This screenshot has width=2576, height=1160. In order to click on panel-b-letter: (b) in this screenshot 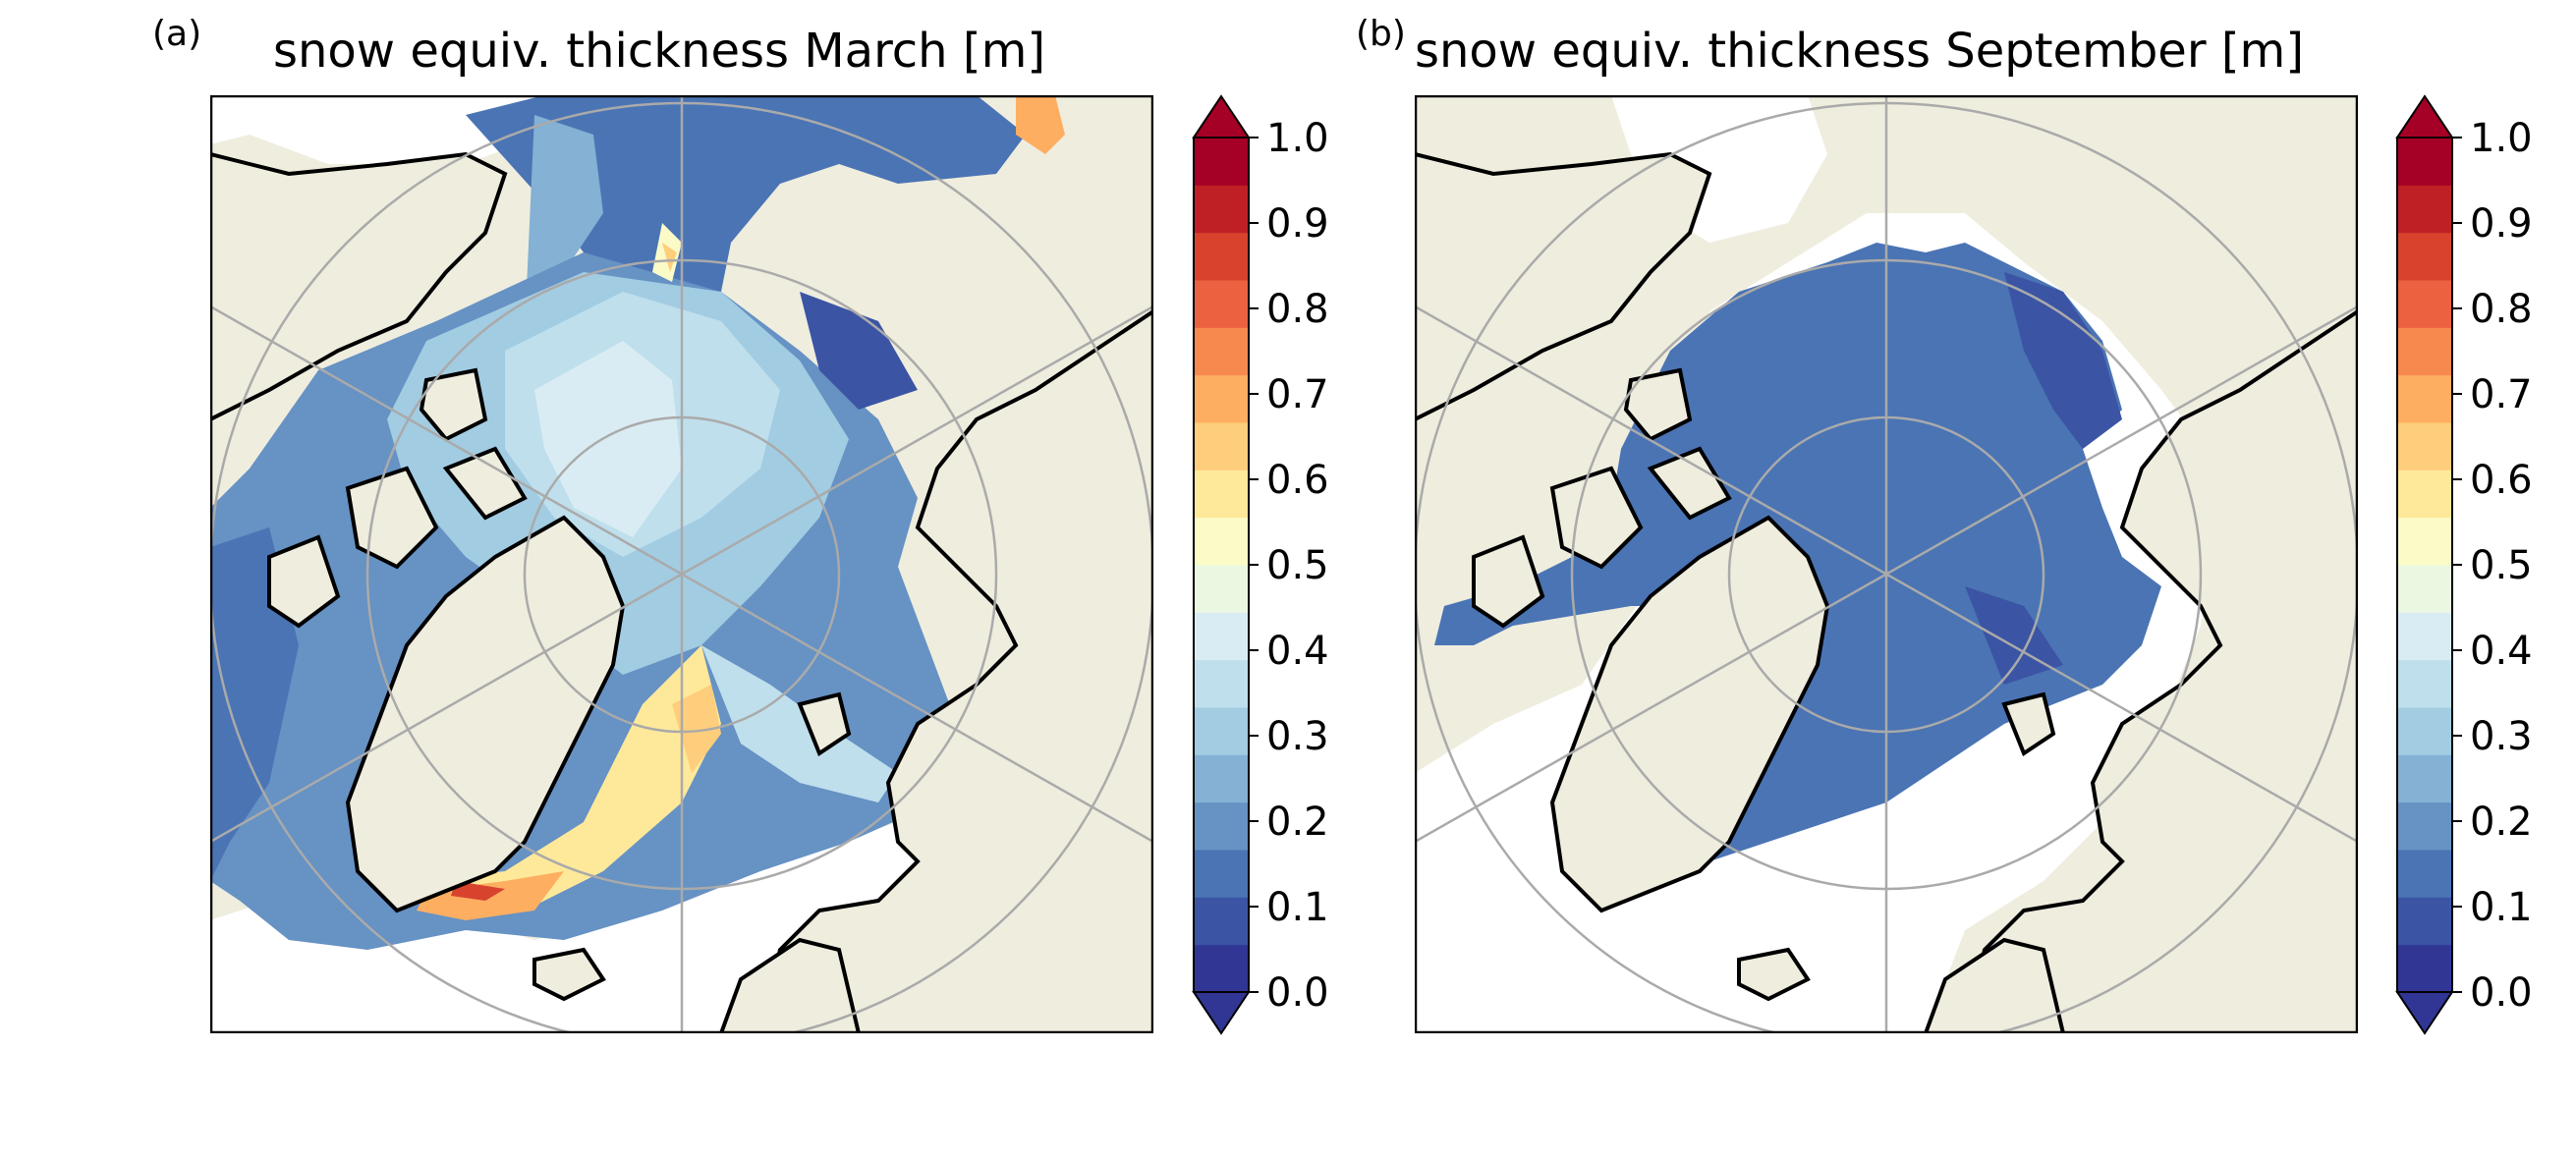, I will do `click(1381, 34)`.